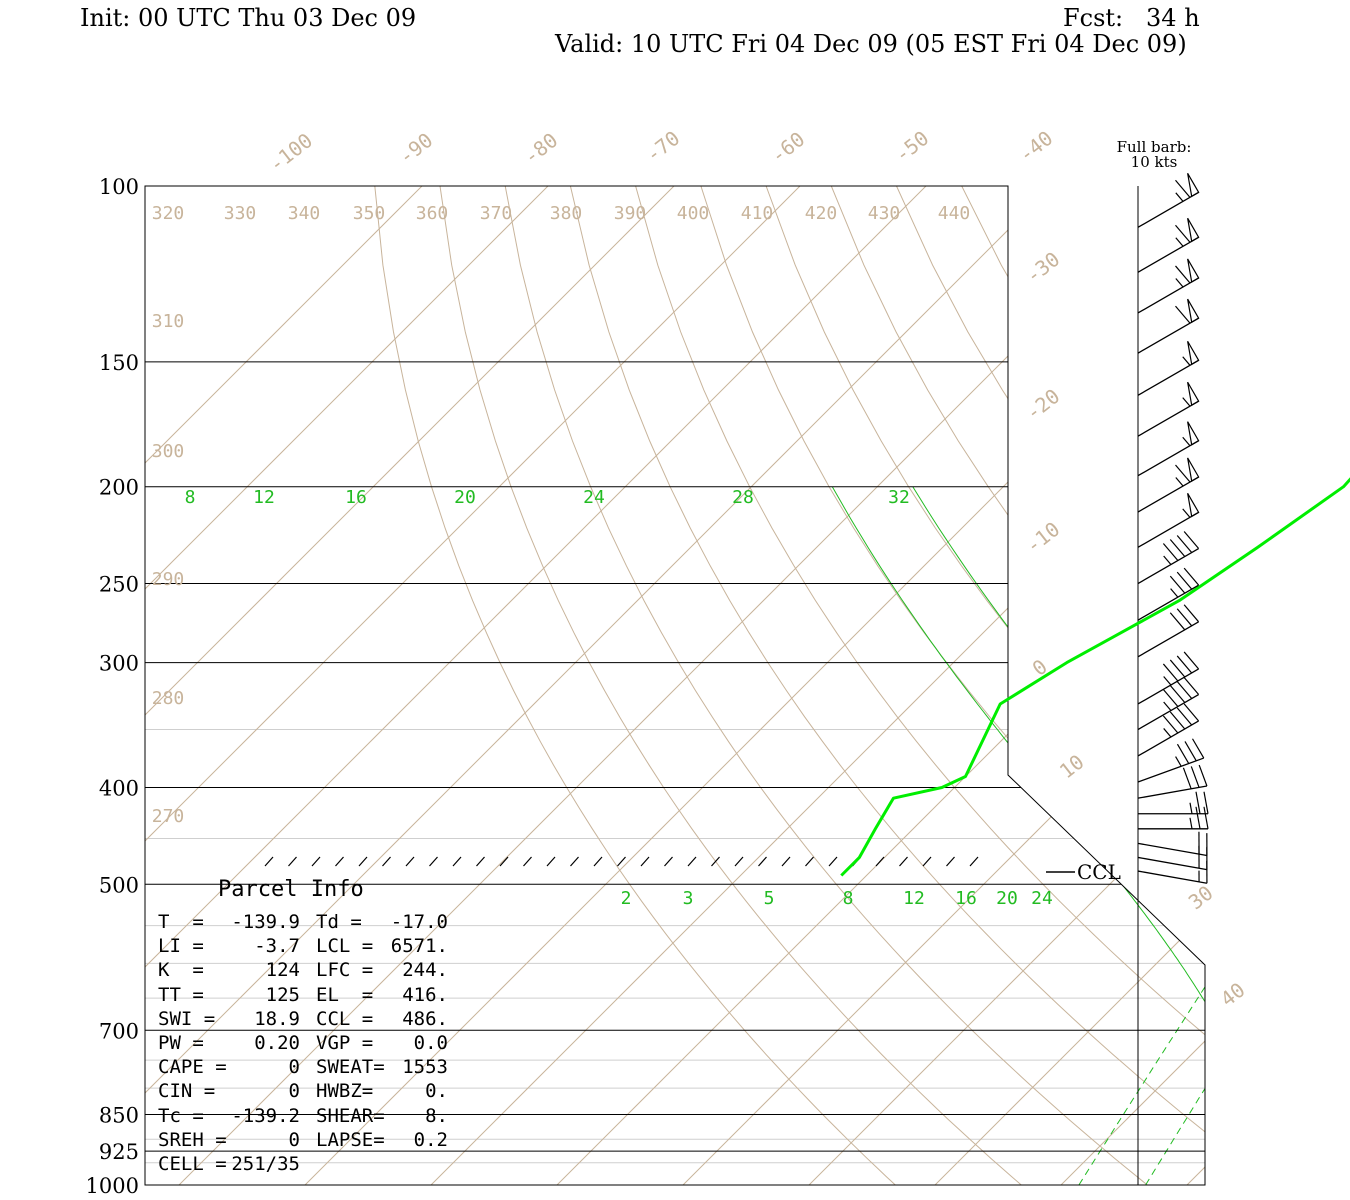 This screenshot has height=1200, width=1350. Describe the element at coordinates (954, 213) in the screenshot. I see `dry-adiabat-label: 440` at that location.